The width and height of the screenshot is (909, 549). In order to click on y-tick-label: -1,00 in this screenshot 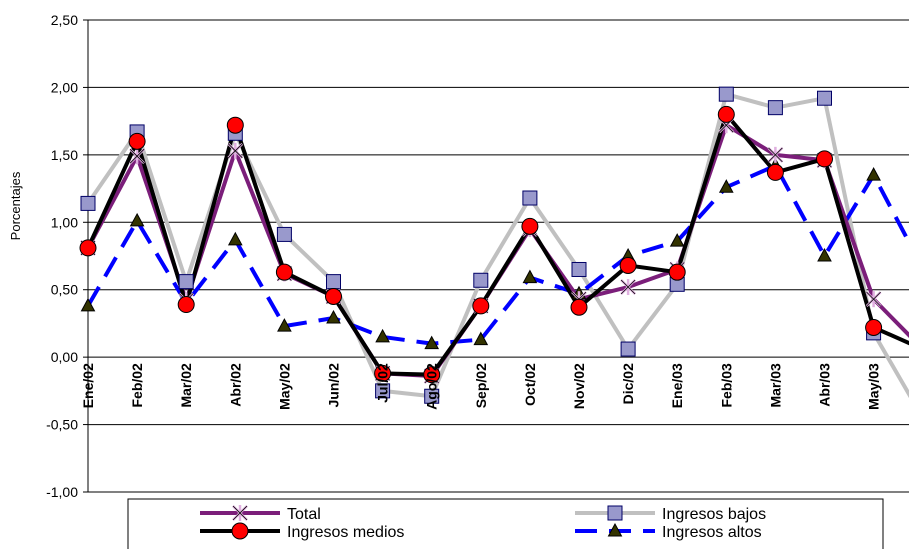, I will do `click(62, 492)`.